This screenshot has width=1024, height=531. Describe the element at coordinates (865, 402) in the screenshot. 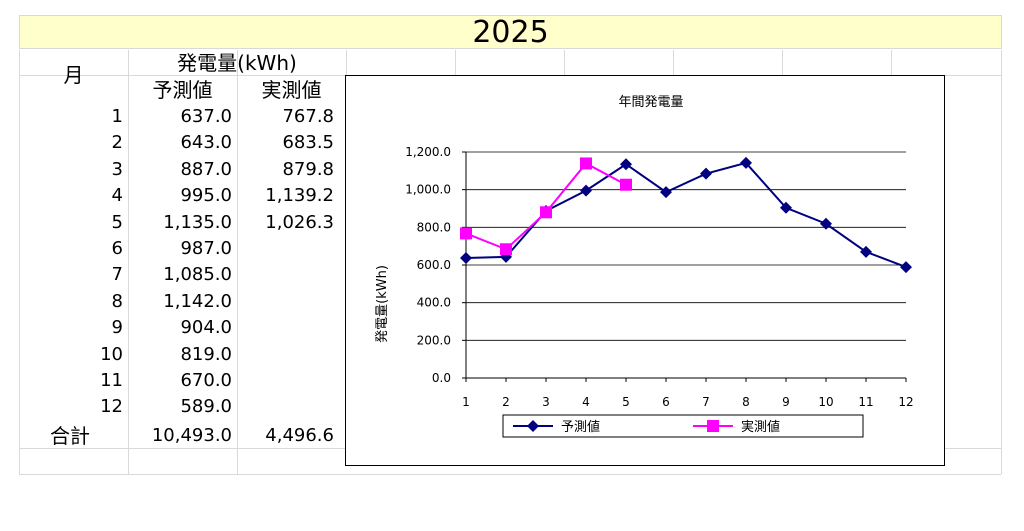

I see `x-tick-label: 11` at that location.